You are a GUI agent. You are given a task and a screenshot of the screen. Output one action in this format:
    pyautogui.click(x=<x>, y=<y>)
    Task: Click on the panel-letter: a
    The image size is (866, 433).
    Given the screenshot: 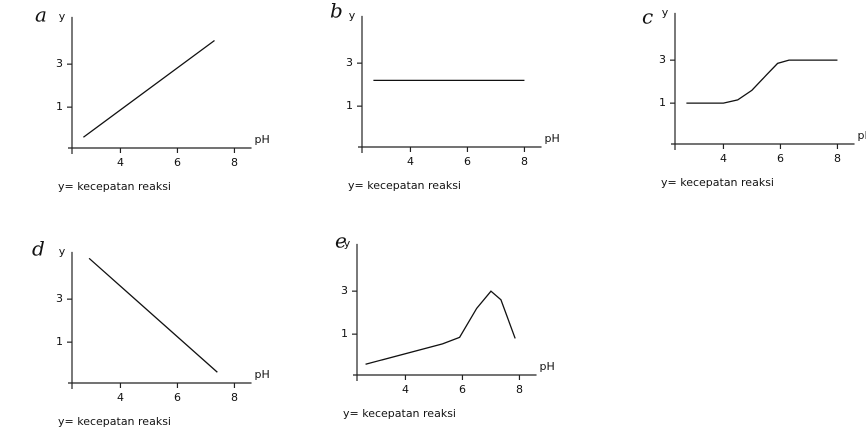 What is the action you would take?
    pyautogui.click(x=41, y=15)
    